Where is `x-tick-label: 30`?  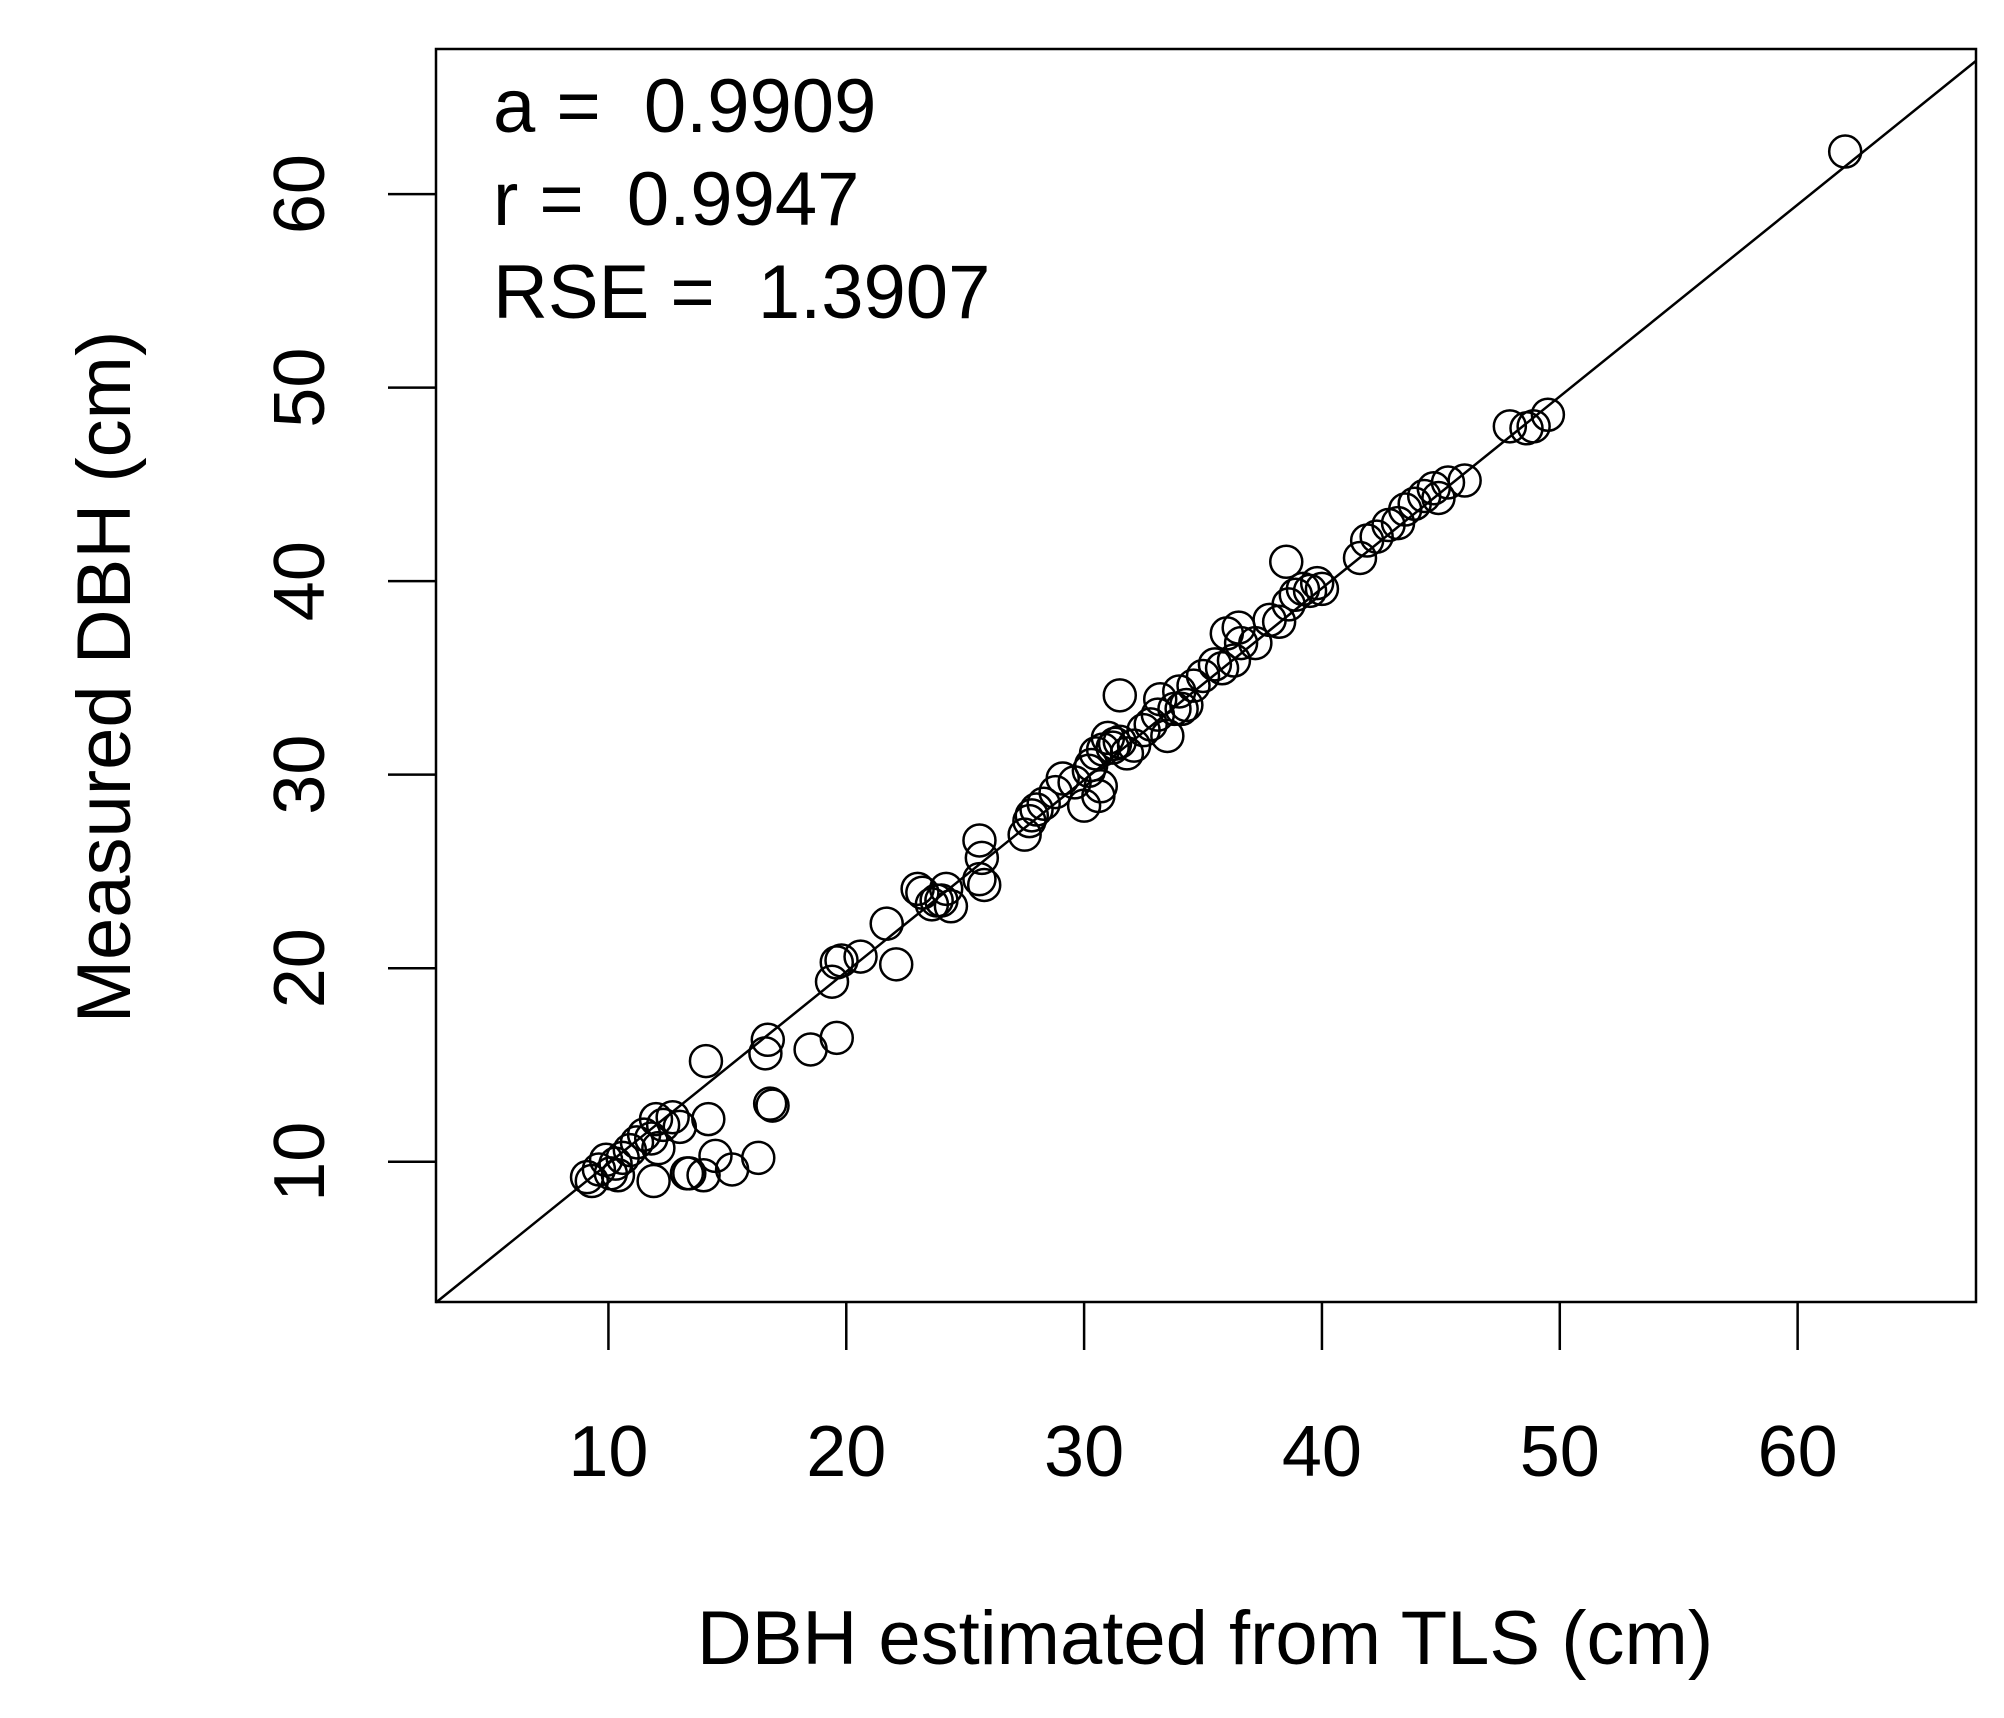 x-tick-label: 30 is located at coordinates (1084, 1452).